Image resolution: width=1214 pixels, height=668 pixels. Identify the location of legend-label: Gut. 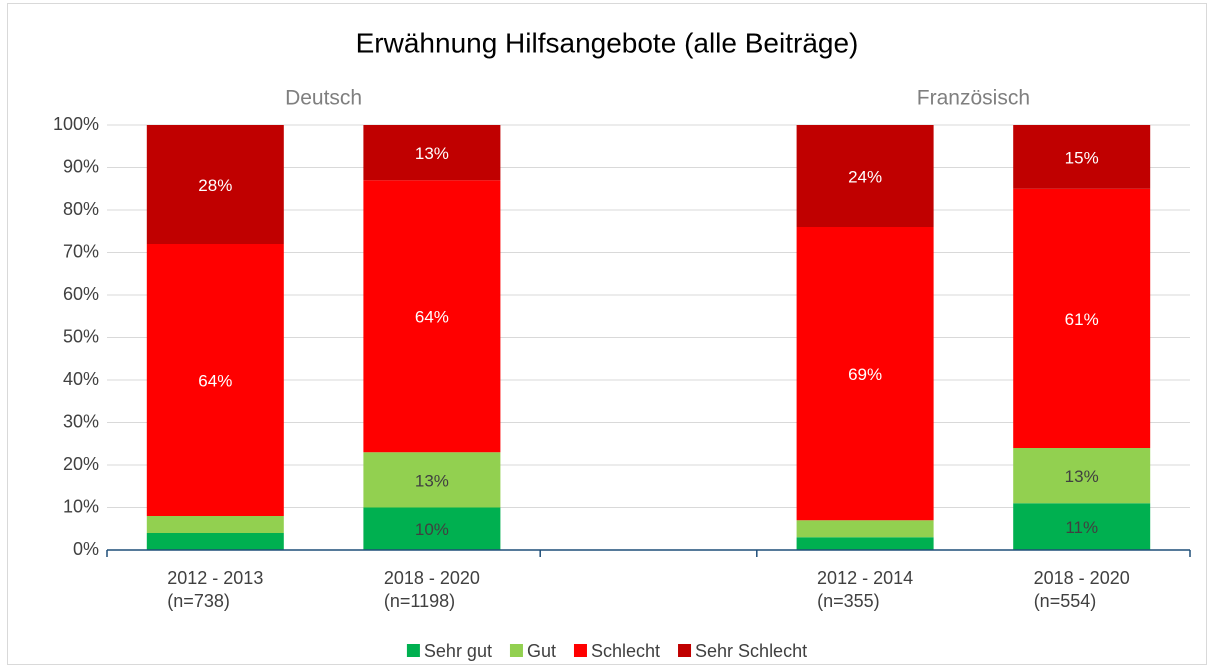
(541, 651).